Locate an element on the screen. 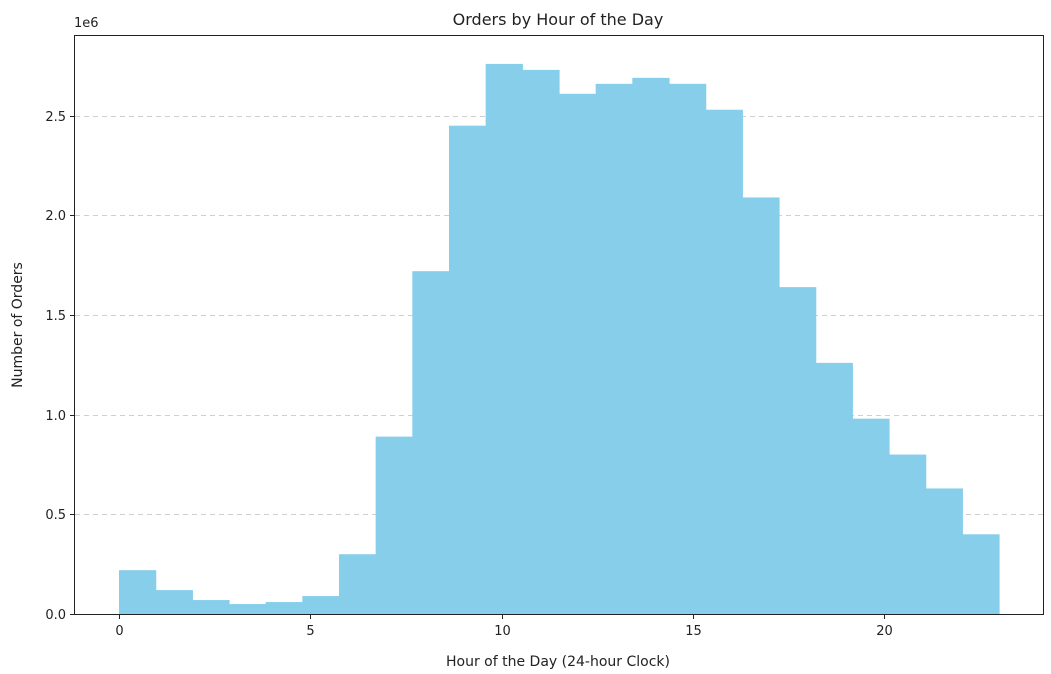  x-axis-ticks: 0 5 10 15 20 is located at coordinates (504, 626).